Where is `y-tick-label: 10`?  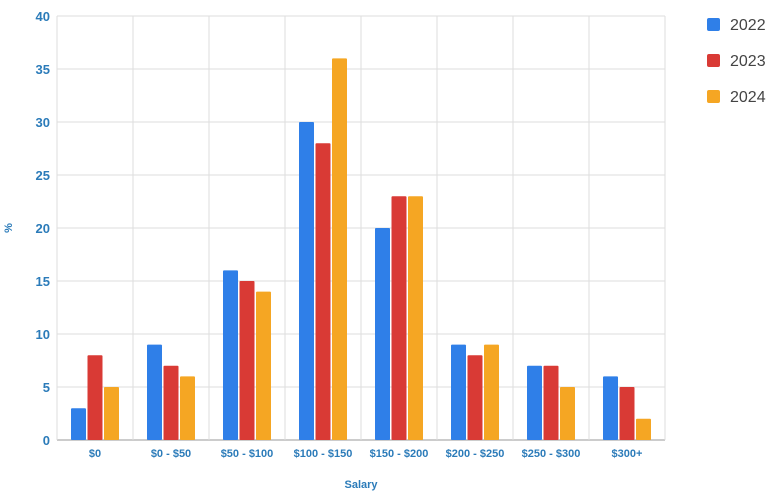
y-tick-label: 10 is located at coordinates (43, 334).